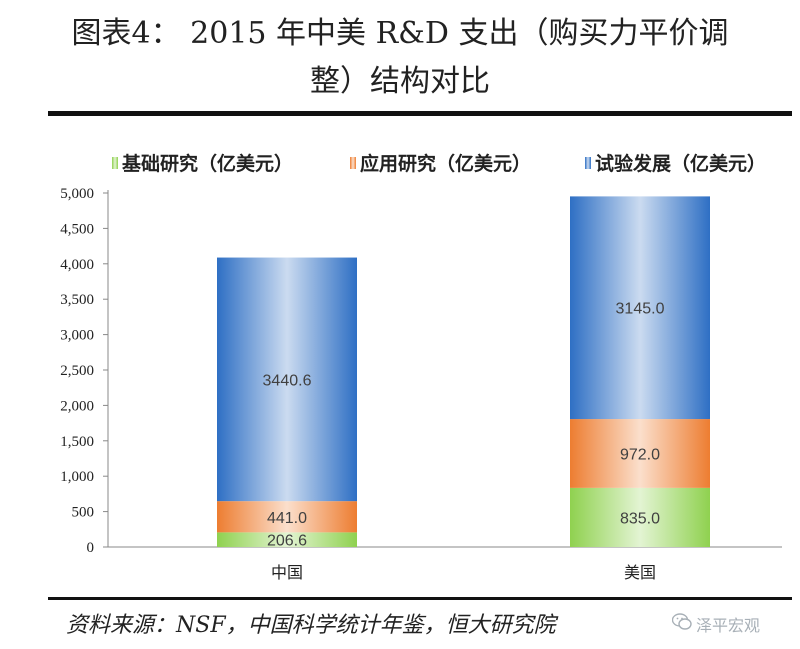 The width and height of the screenshot is (800, 649). Describe the element at coordinates (682, 621) in the screenshot. I see `wechat-icon` at that location.